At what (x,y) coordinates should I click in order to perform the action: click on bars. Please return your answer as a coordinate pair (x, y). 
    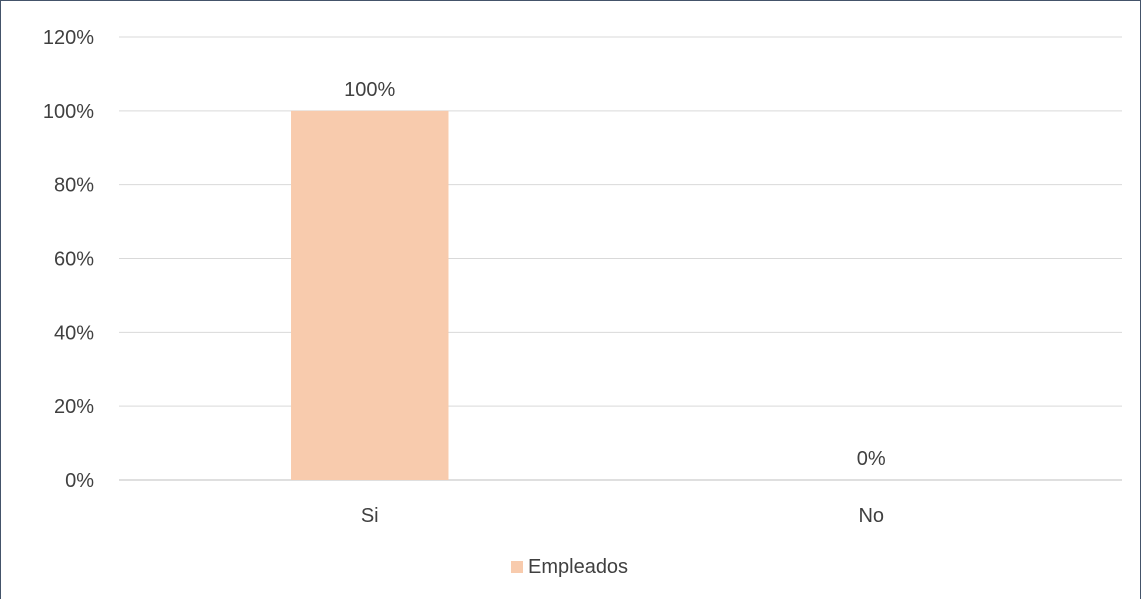
    Looking at the image, I should click on (370, 295).